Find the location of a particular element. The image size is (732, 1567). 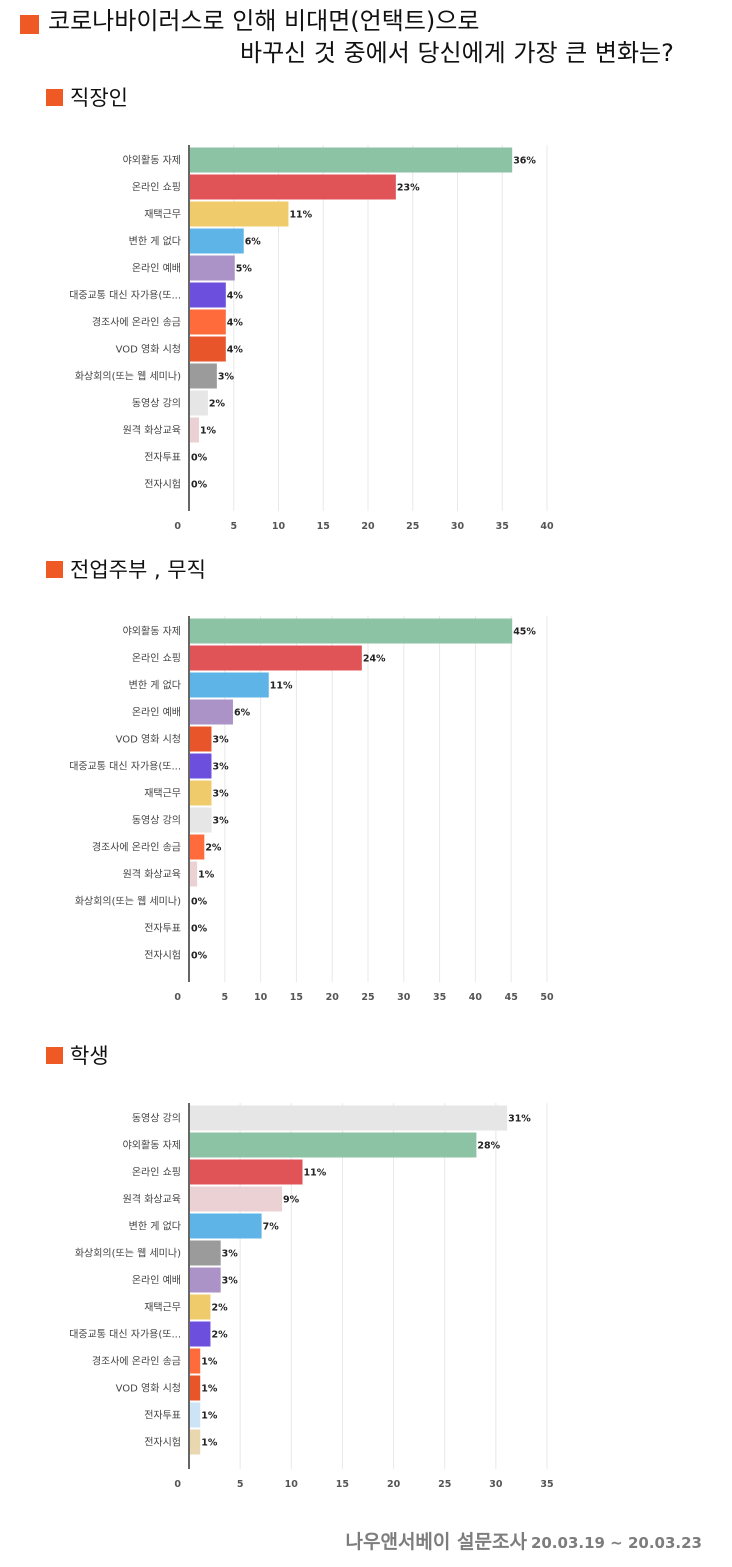

x-tick-label: 20 is located at coordinates (394, 1484).